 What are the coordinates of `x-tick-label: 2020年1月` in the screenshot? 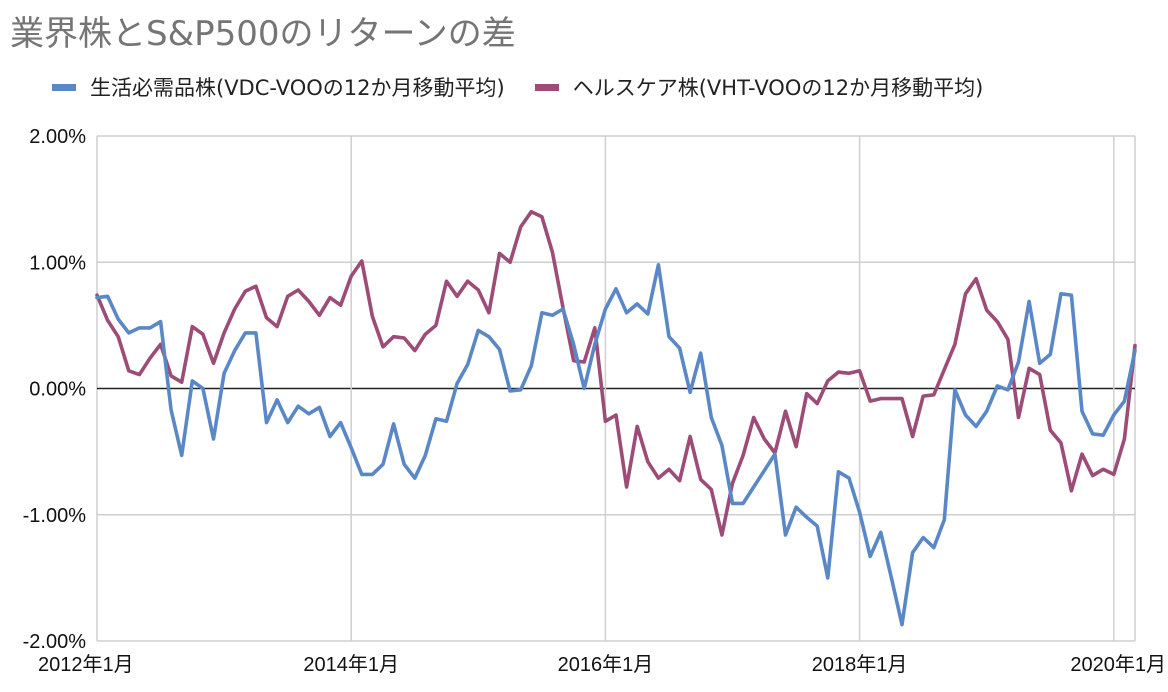 It's located at (1118, 664).